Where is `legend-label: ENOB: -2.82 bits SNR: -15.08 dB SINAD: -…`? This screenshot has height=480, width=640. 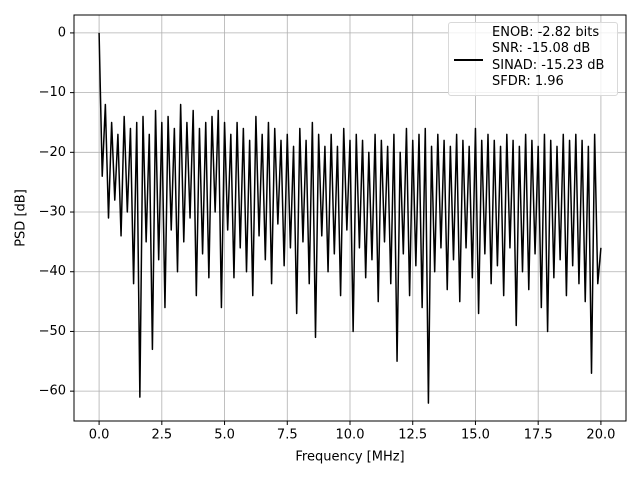
legend-label: ENOB: -2.82 bits SNR: -15.08 dB SINAD: -… is located at coordinates (548, 57).